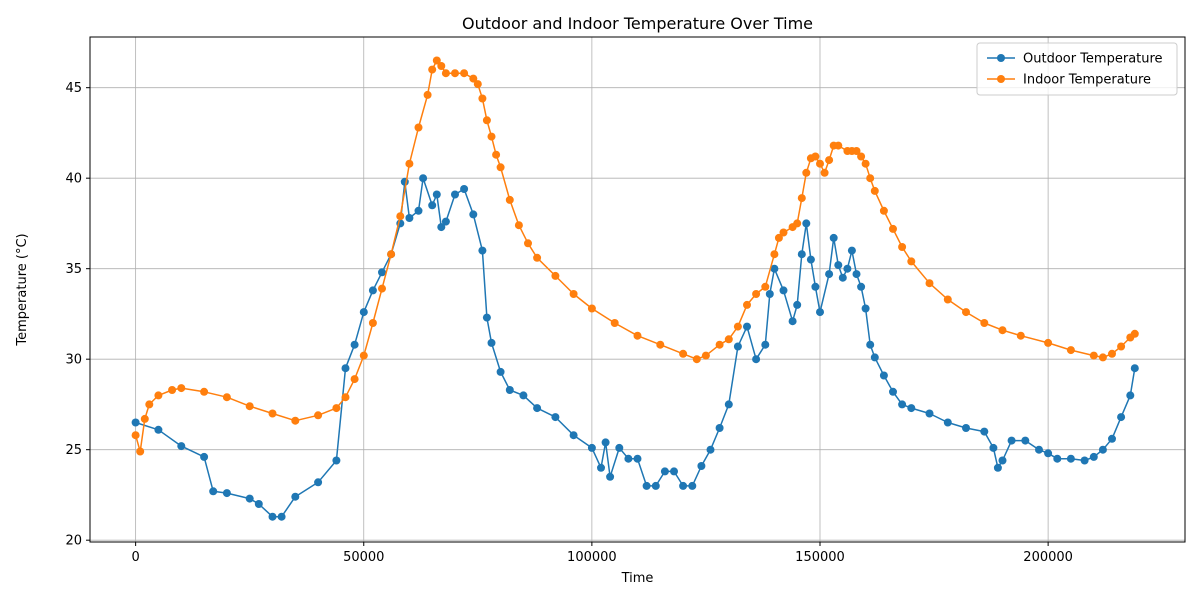  Describe the element at coordinates (1075, 59) in the screenshot. I see `legend-item: Outdoor Temperature` at that location.